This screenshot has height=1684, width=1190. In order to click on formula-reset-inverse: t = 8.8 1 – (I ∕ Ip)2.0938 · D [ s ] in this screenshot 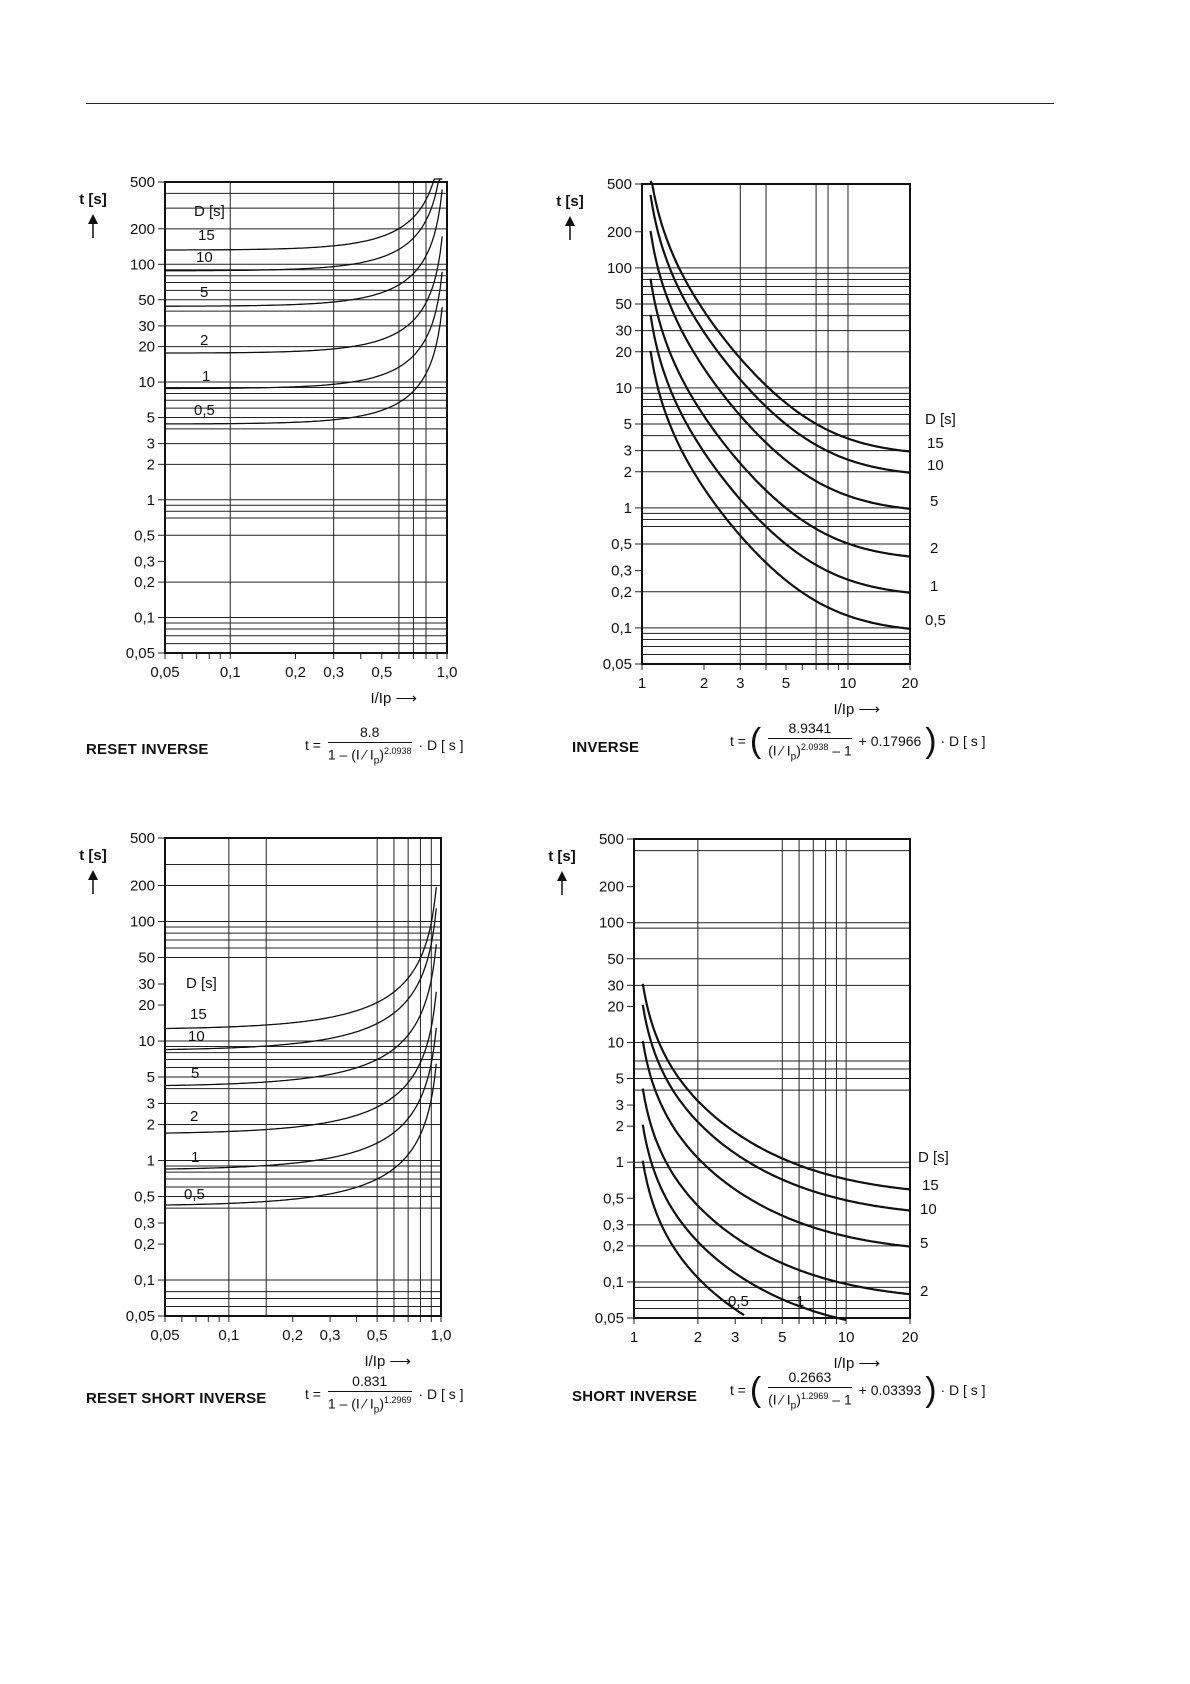, I will do `click(384, 745)`.